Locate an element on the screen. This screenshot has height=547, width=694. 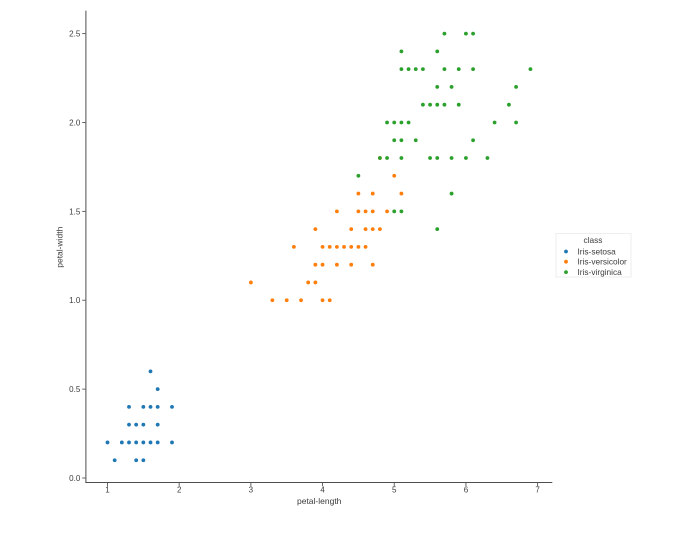
svg-text: 0.5 is located at coordinates (75, 389).